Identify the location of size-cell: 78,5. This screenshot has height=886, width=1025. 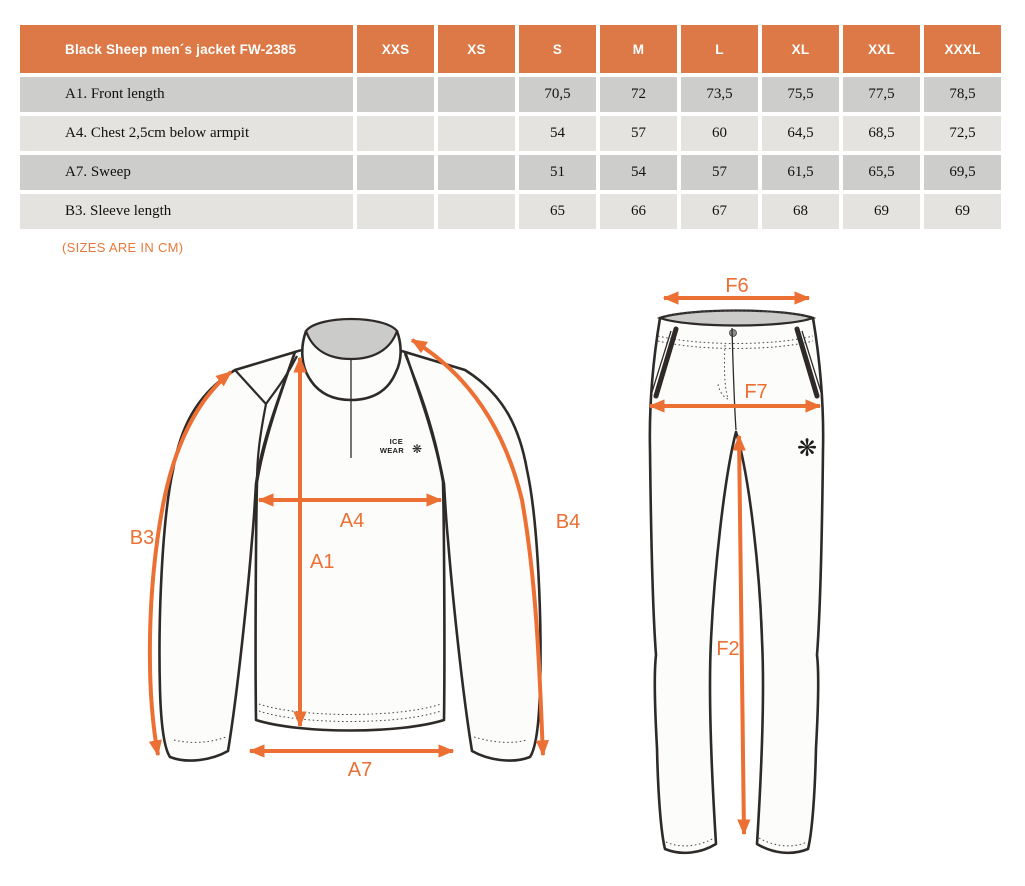
(962, 94).